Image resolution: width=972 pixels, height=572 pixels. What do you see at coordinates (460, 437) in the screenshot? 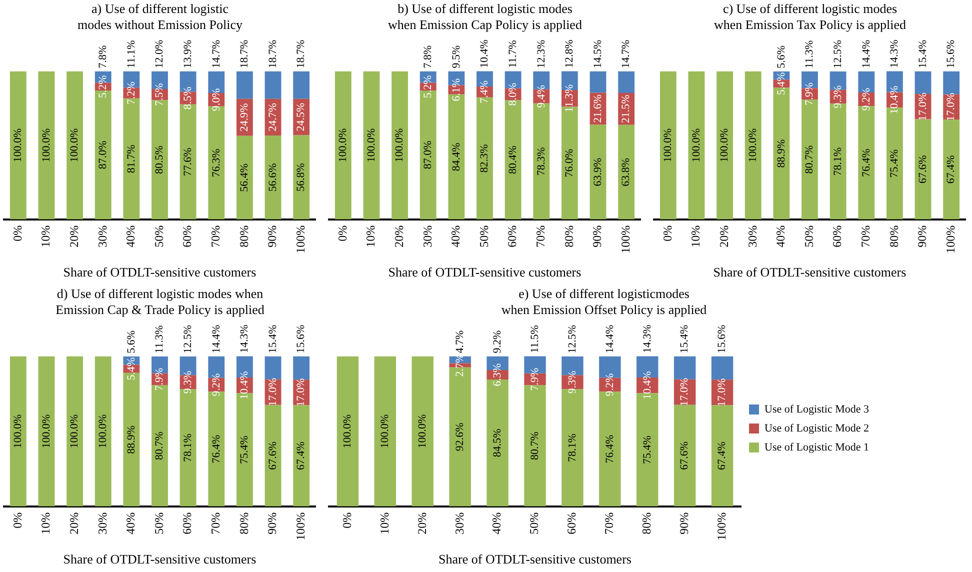
I see `data-label: 92.6%` at bounding box center [460, 437].